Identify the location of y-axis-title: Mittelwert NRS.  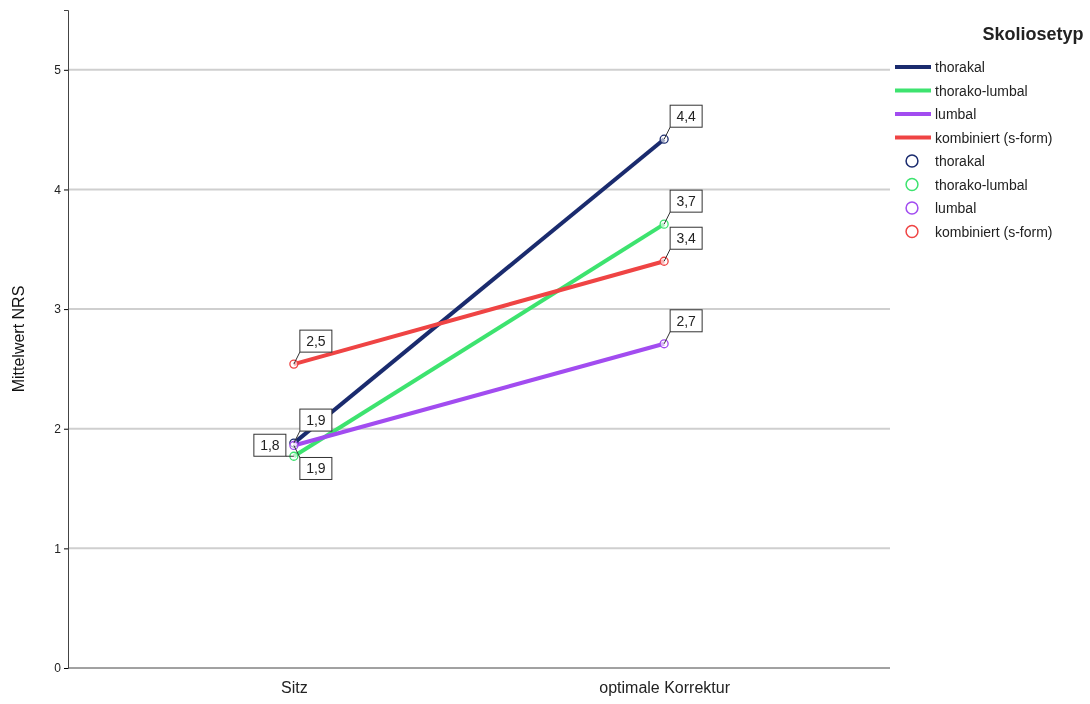
(18, 339).